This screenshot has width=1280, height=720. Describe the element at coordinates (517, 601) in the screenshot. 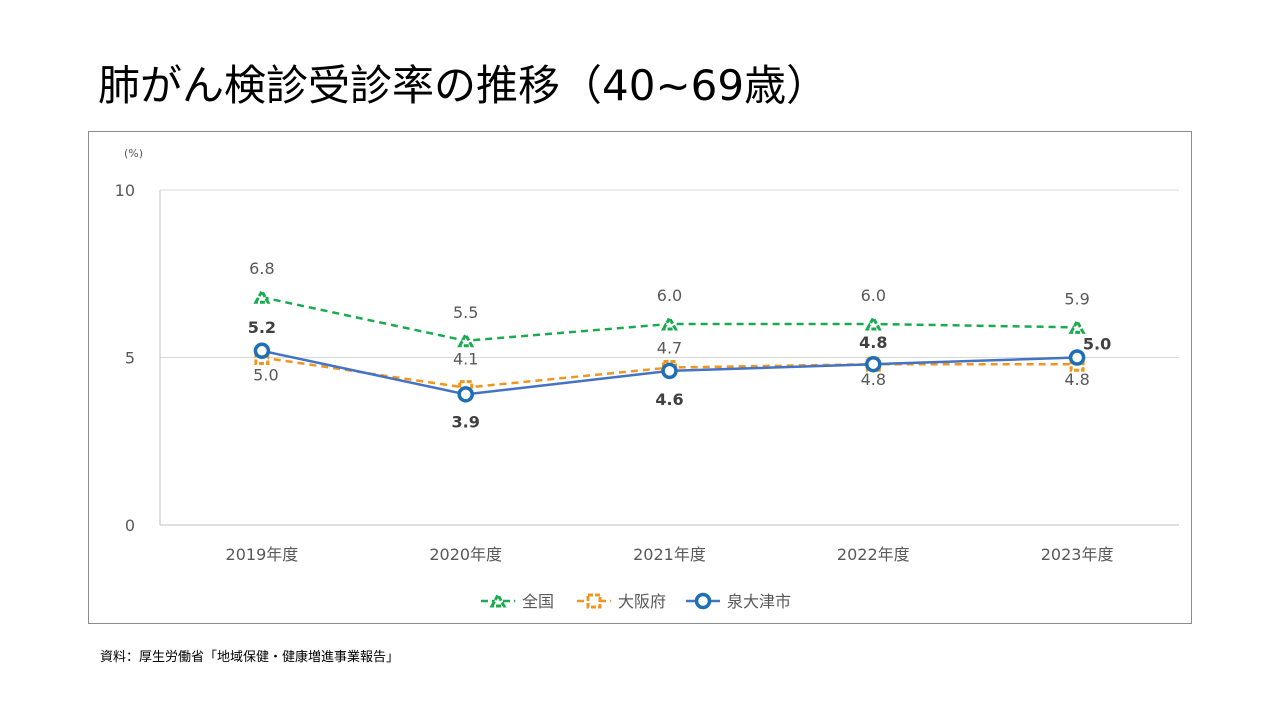

I see `legend-item-0: 全国` at that location.